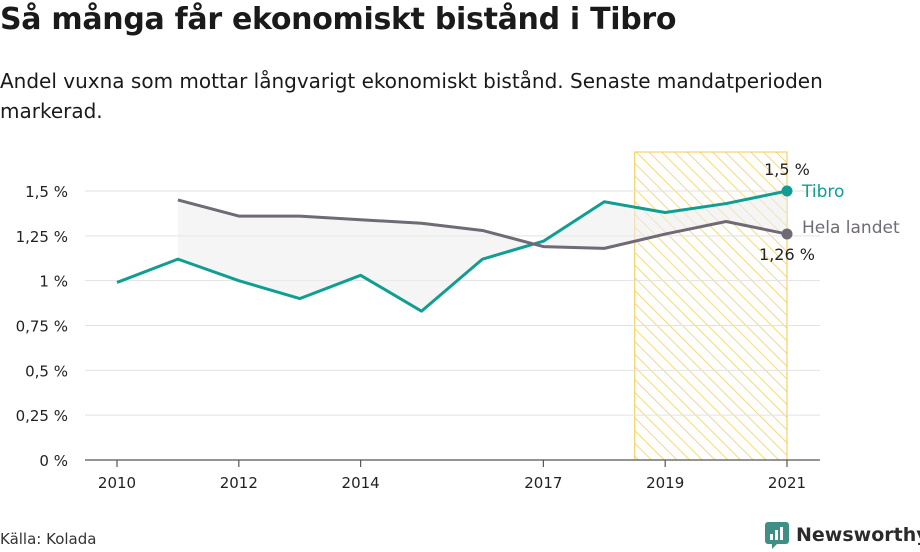 The height and width of the screenshot is (552, 920). I want to click on series-line-hela-landet, so click(482, 224).